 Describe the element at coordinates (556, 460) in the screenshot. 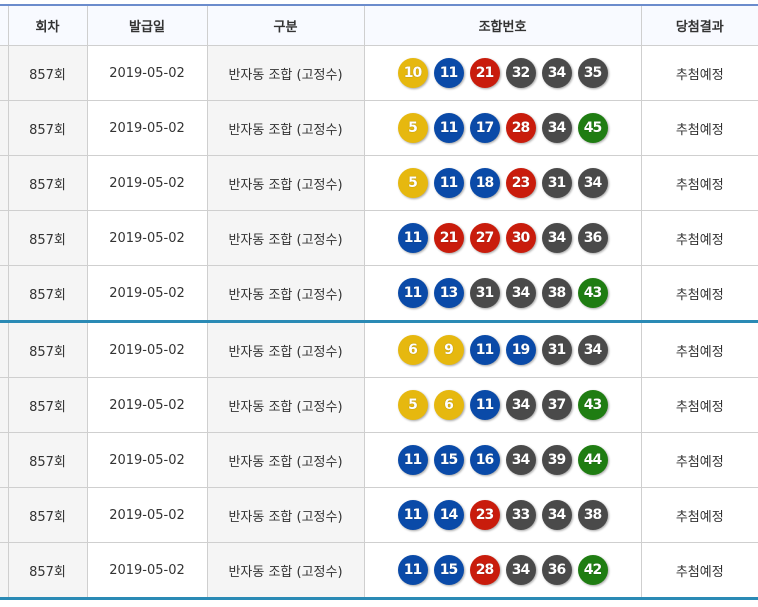

I see `lotto-ball: 39` at that location.